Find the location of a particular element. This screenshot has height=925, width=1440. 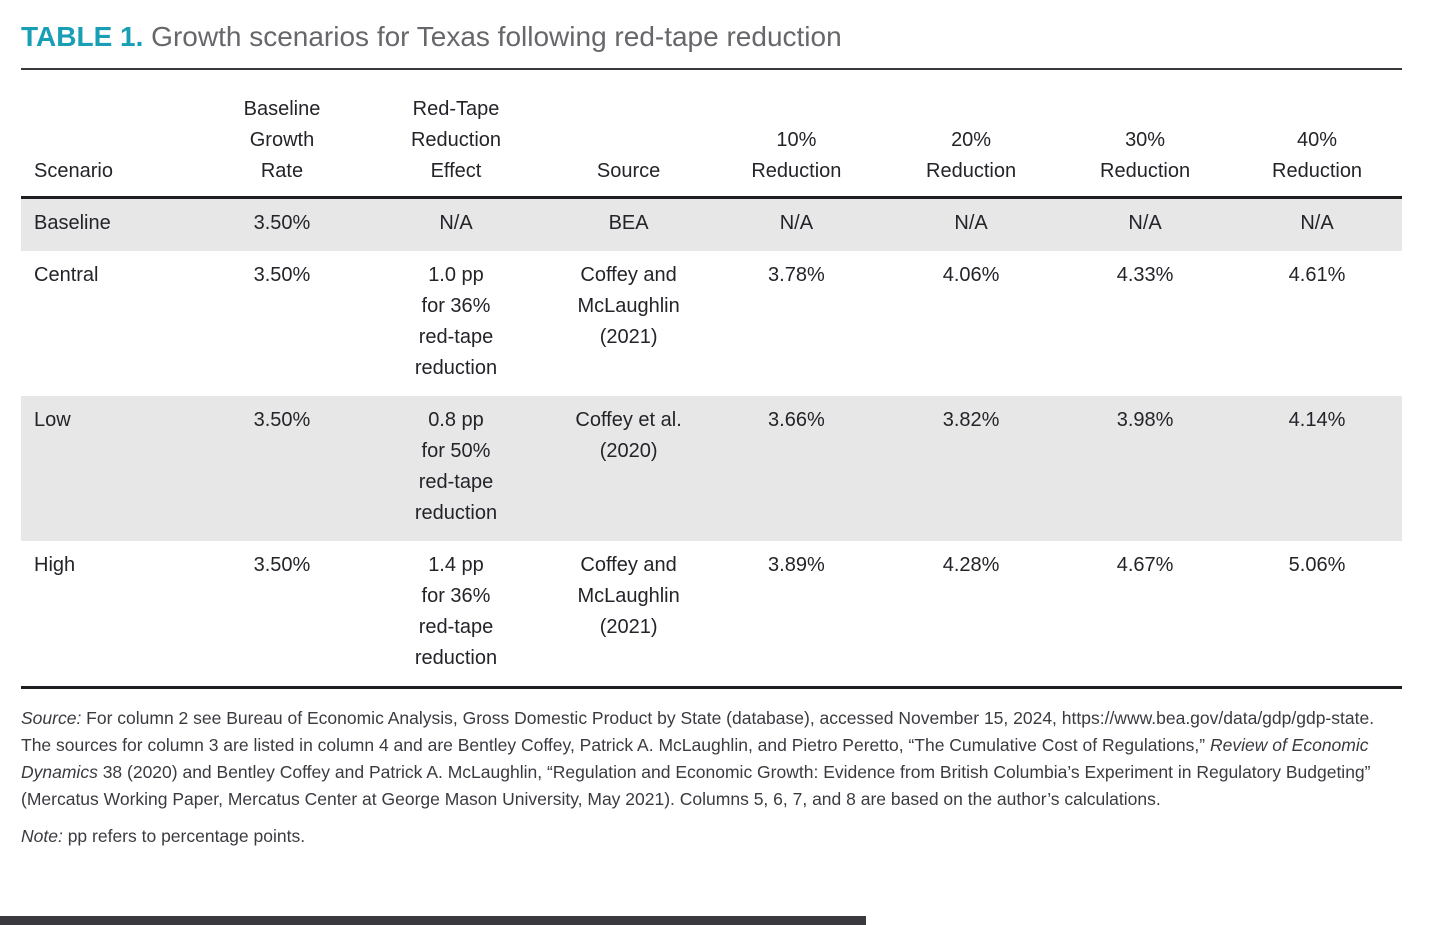

cell-red-tape-effect: 1.0 pp for 36% red-tape reduction is located at coordinates (456, 321).